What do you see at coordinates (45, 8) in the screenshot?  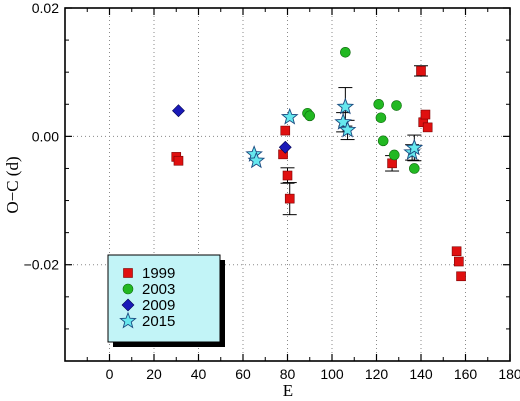 I see `y-tick-label: 0.02` at bounding box center [45, 8].